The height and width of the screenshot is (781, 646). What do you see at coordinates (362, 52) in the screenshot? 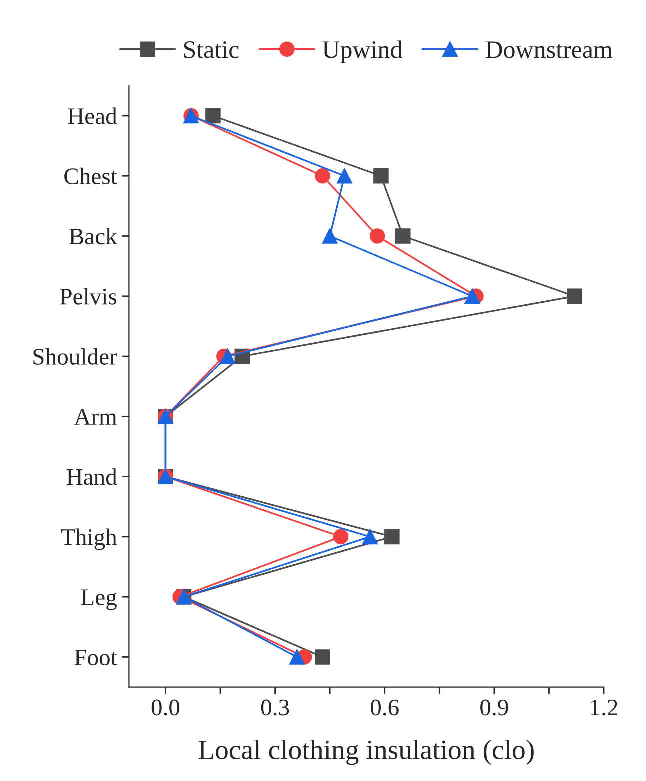
I see `legend-label: Upwind` at bounding box center [362, 52].